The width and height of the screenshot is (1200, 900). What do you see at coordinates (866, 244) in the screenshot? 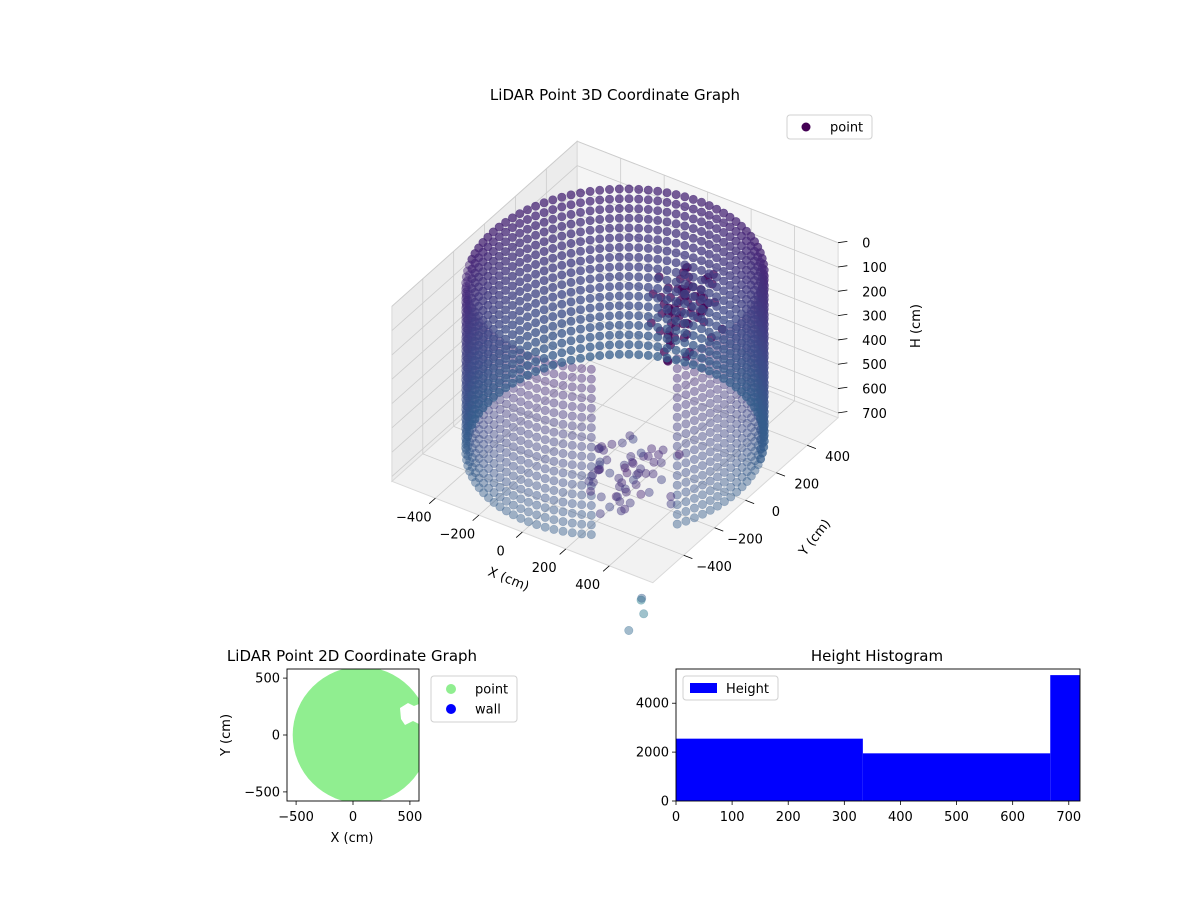
I see `z-tick-label-3d: 0` at bounding box center [866, 244].